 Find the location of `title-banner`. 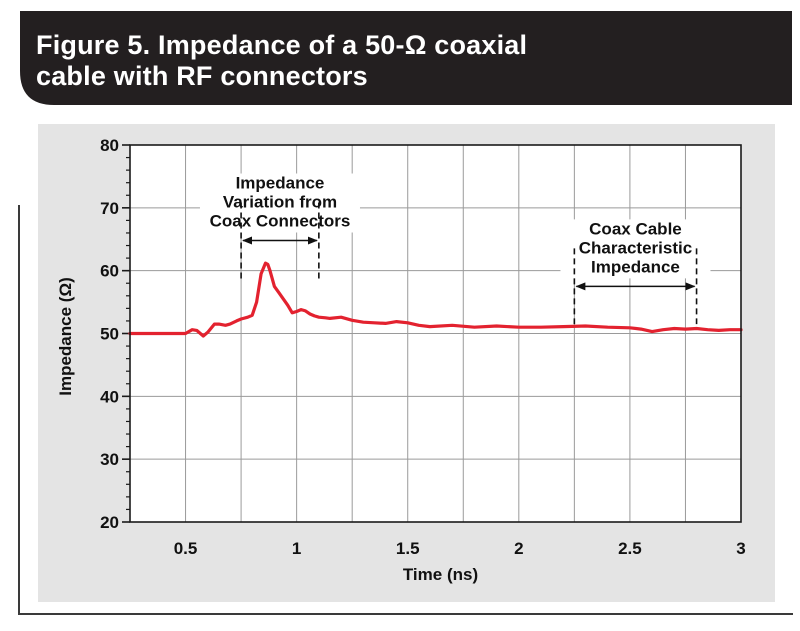

title-banner is located at coordinates (406, 58).